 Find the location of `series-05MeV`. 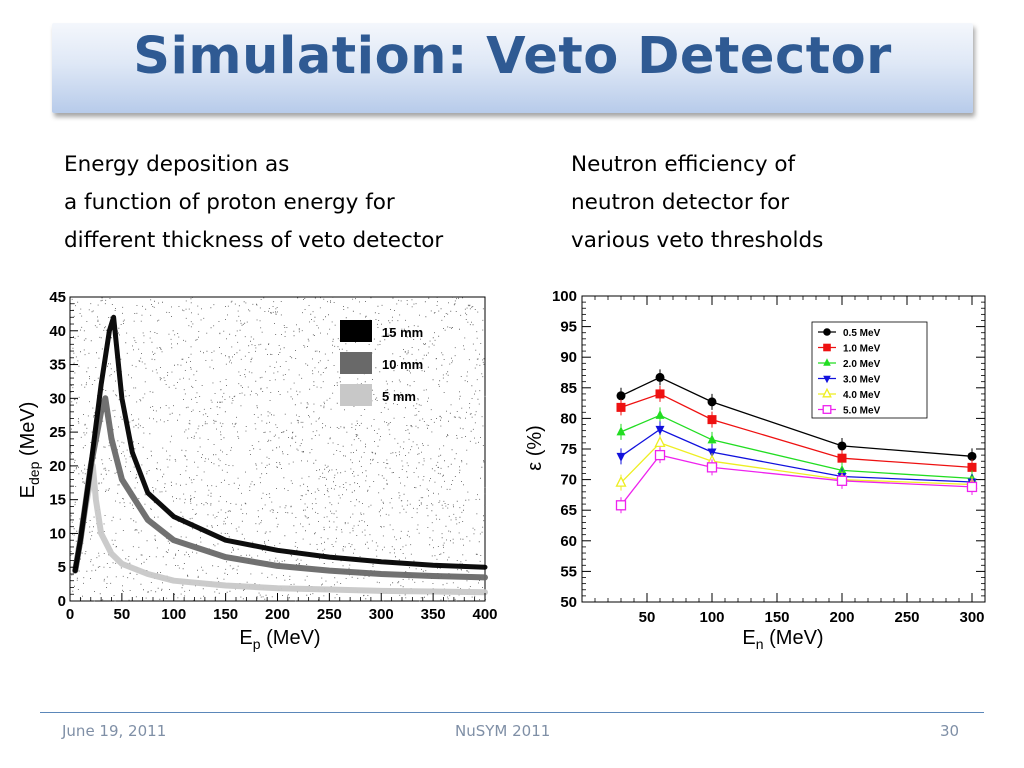

series-05MeV is located at coordinates (796, 417).